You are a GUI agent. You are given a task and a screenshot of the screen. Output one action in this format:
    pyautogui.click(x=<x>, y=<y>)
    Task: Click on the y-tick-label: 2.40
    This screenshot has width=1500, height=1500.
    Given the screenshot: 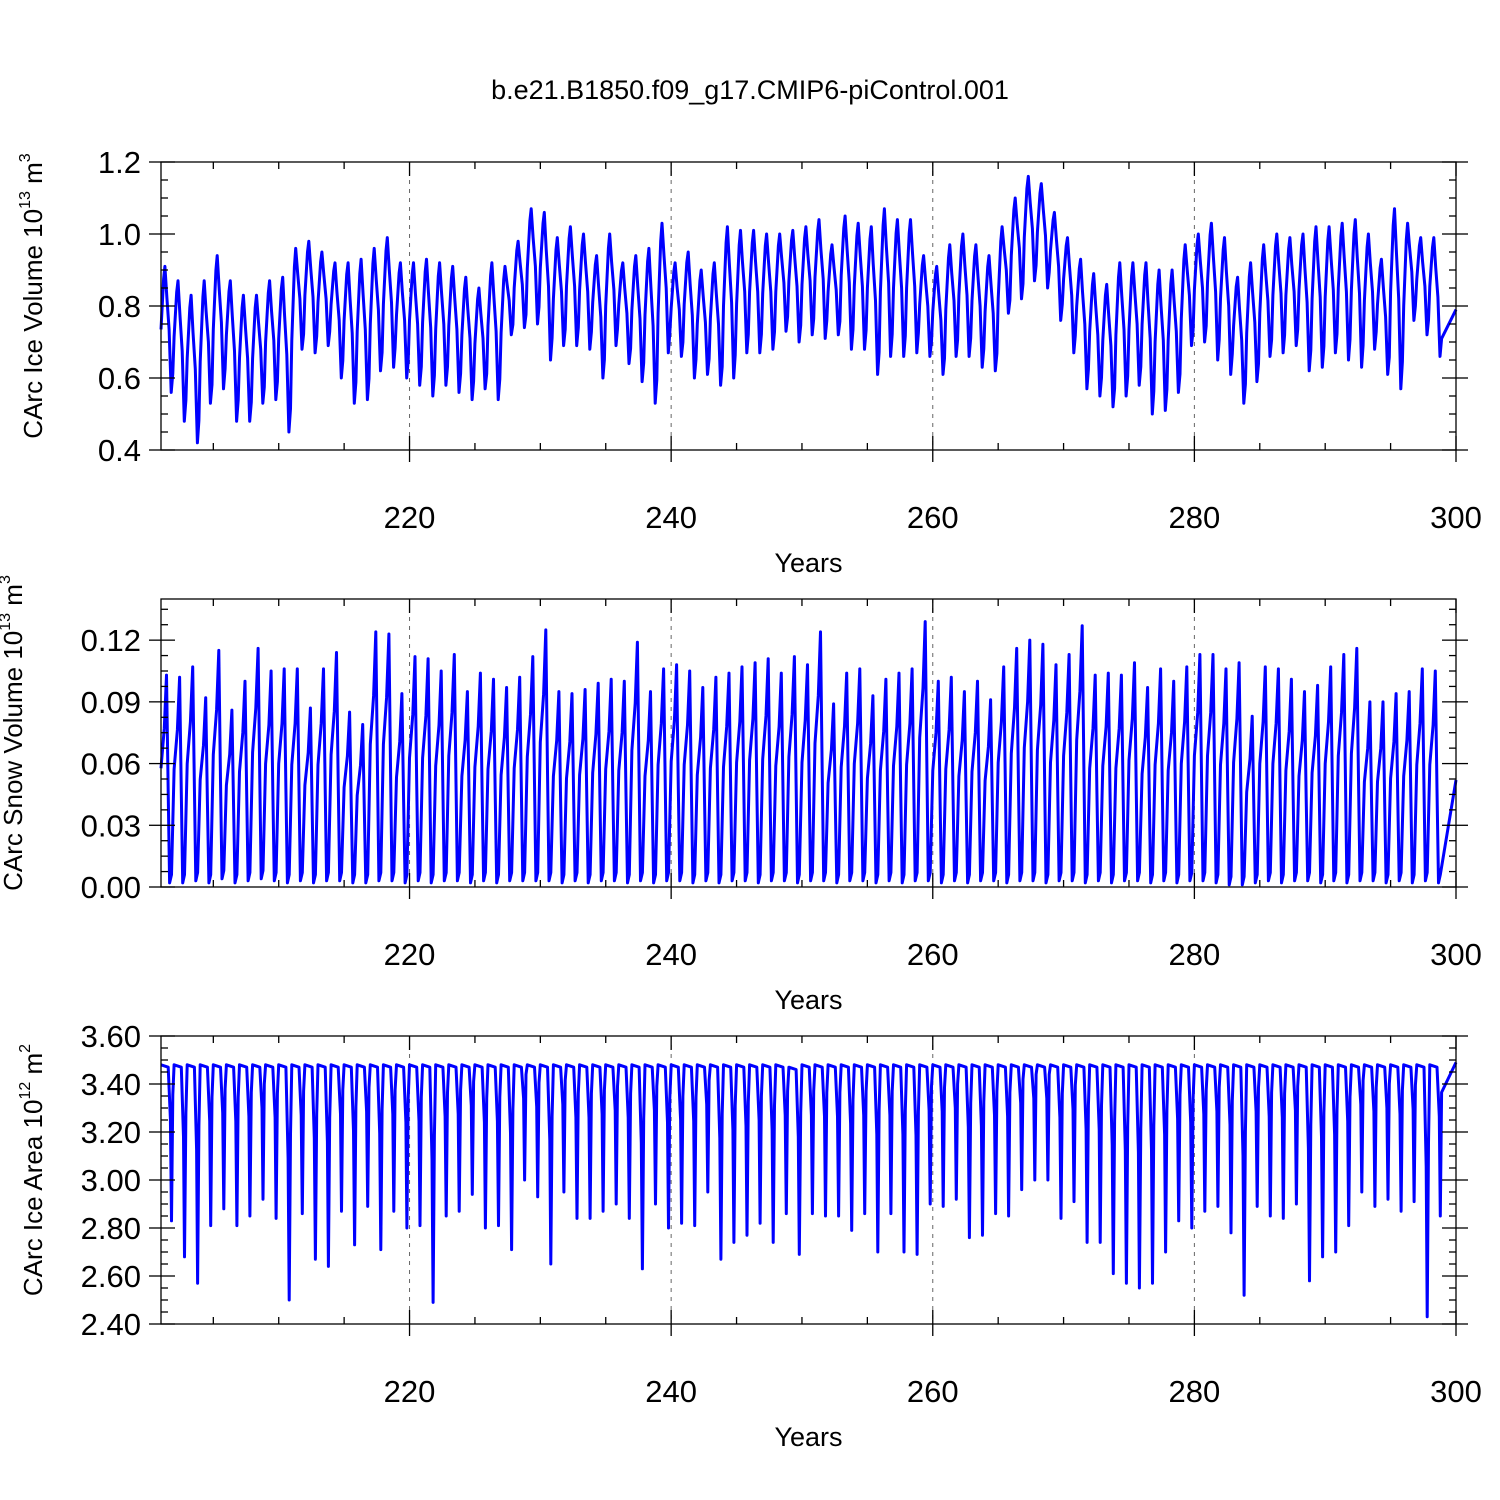 What is the action you would take?
    pyautogui.click(x=111, y=1324)
    